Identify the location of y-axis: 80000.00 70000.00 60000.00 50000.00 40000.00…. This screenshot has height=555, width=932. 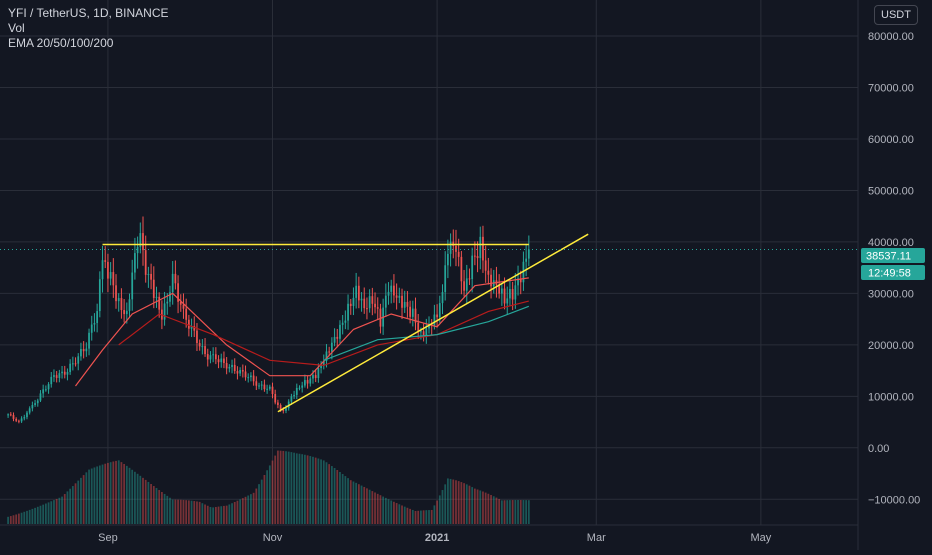
(888, 275).